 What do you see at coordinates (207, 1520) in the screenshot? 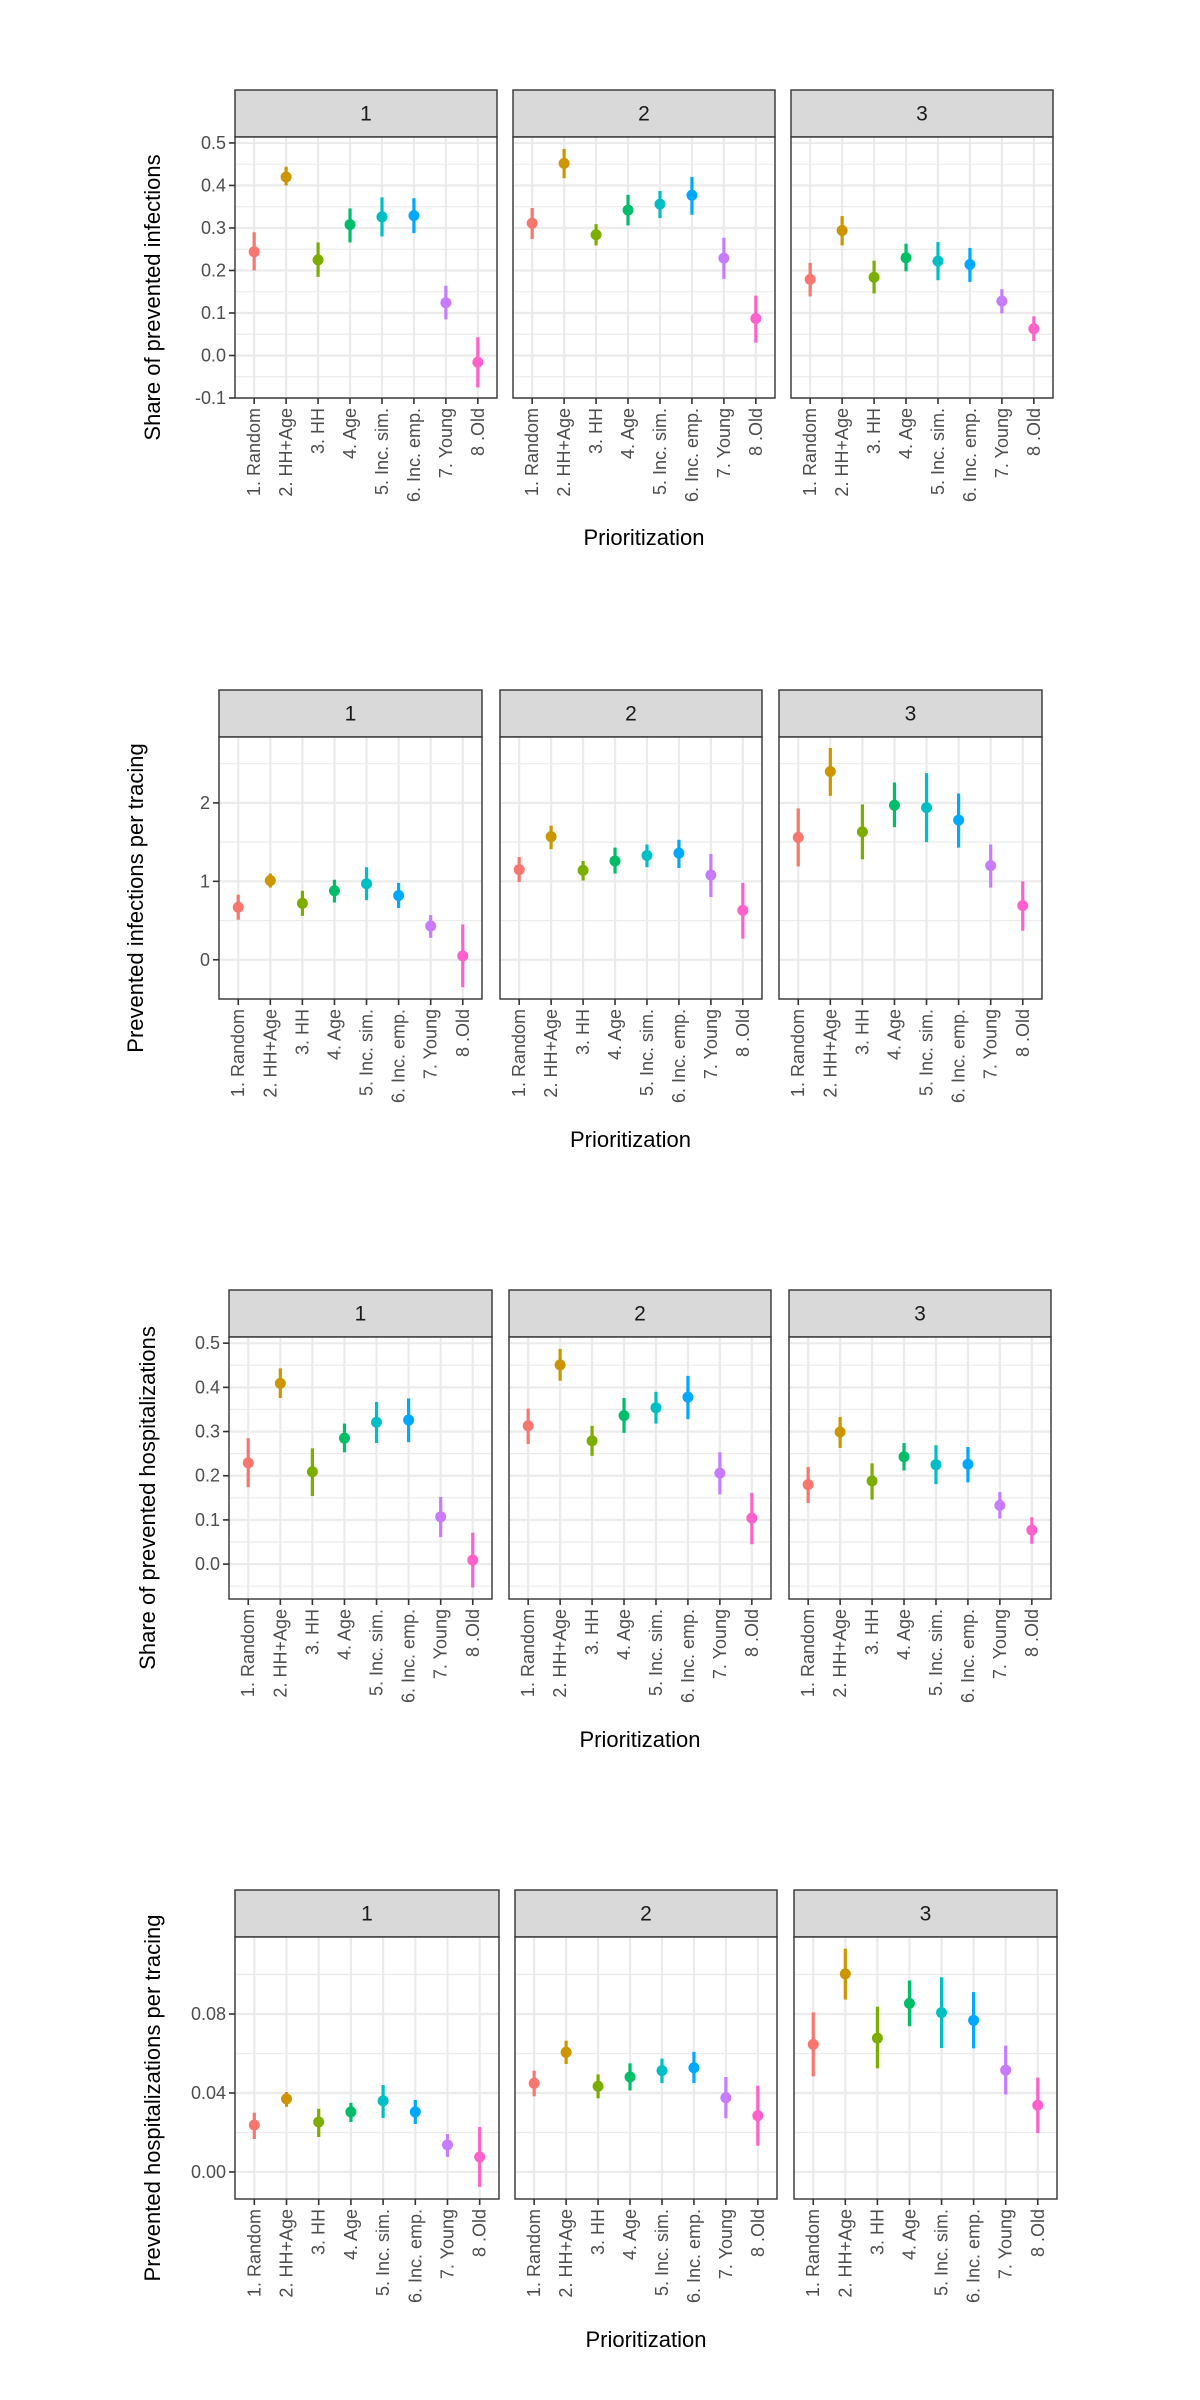
I see `y-tick-label: 0.1` at bounding box center [207, 1520].